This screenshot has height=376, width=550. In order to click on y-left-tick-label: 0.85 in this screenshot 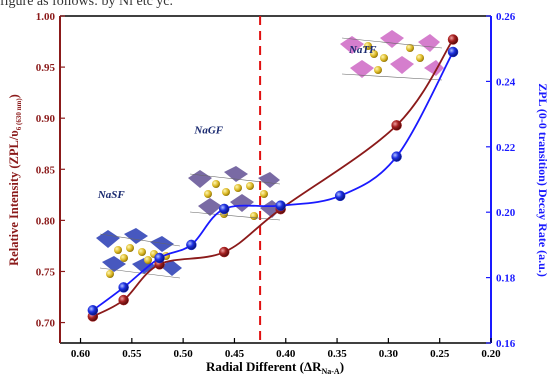, I will do `click(46, 170)`.